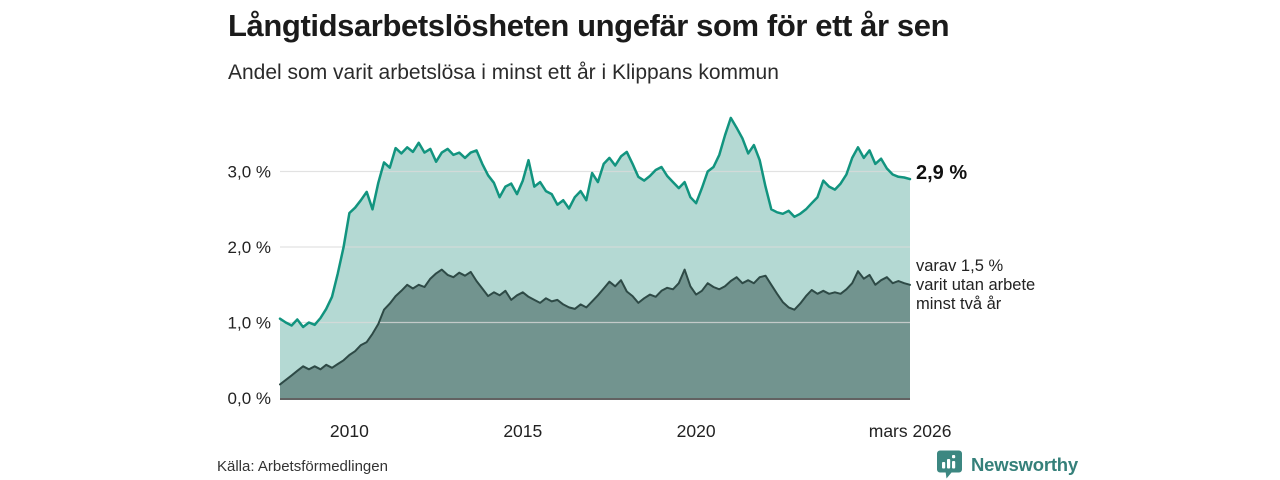 The height and width of the screenshot is (480, 1280). What do you see at coordinates (595, 327) in the screenshot?
I see `series-line-minst-två-år` at bounding box center [595, 327].